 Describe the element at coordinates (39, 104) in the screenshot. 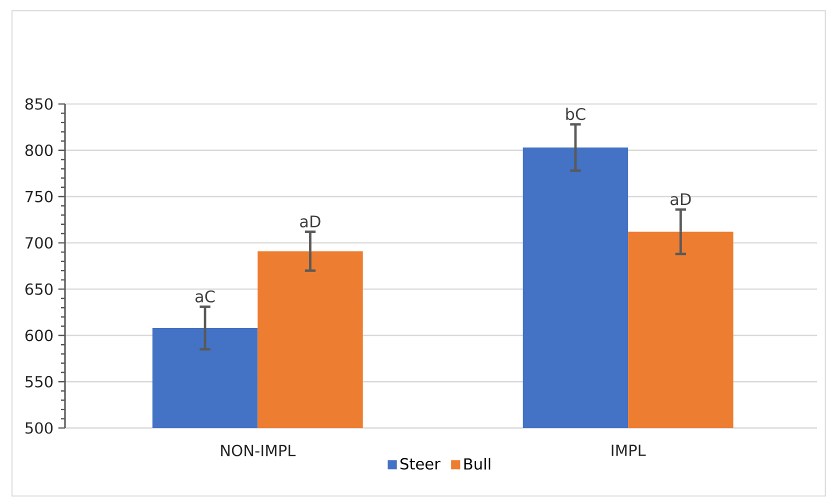

I see `y-tick-label: 850` at that location.